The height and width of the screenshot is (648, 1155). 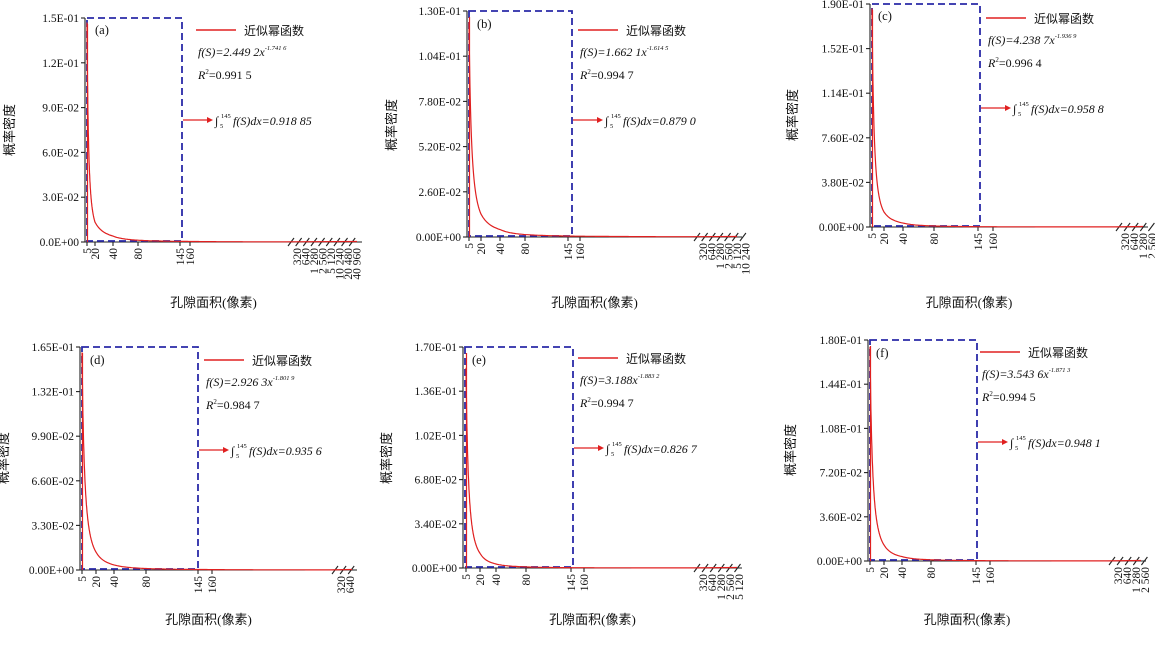 What do you see at coordinates (102, 30) in the screenshot?
I see `panel-label: (a)` at bounding box center [102, 30].